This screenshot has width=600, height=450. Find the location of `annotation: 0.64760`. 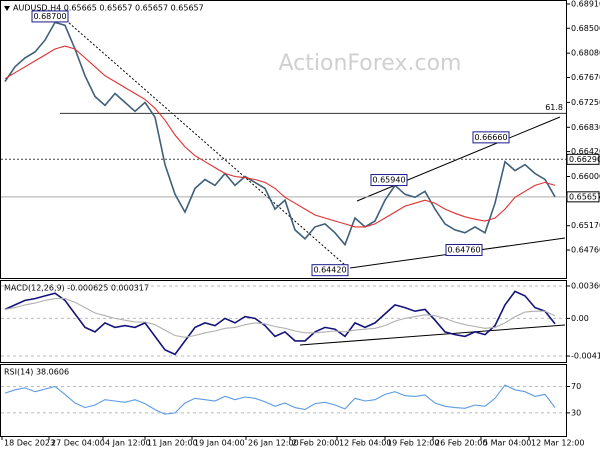

annotation: 0.64760 is located at coordinates (464, 250).